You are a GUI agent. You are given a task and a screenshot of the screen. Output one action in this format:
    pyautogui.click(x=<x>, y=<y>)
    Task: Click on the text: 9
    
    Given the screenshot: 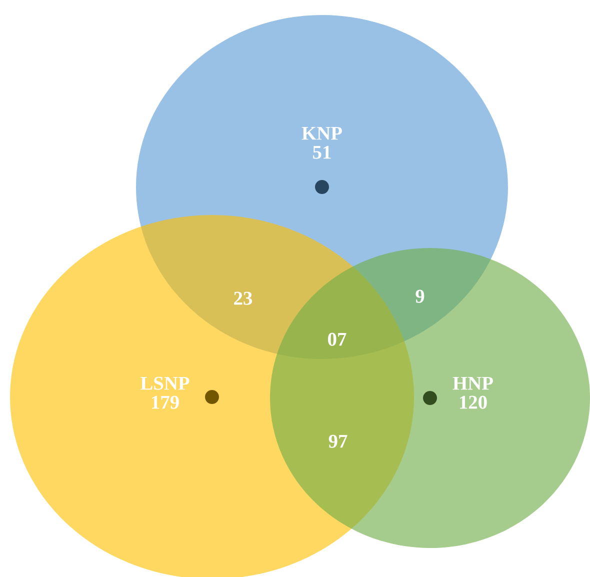 What is the action you would take?
    pyautogui.click(x=420, y=296)
    